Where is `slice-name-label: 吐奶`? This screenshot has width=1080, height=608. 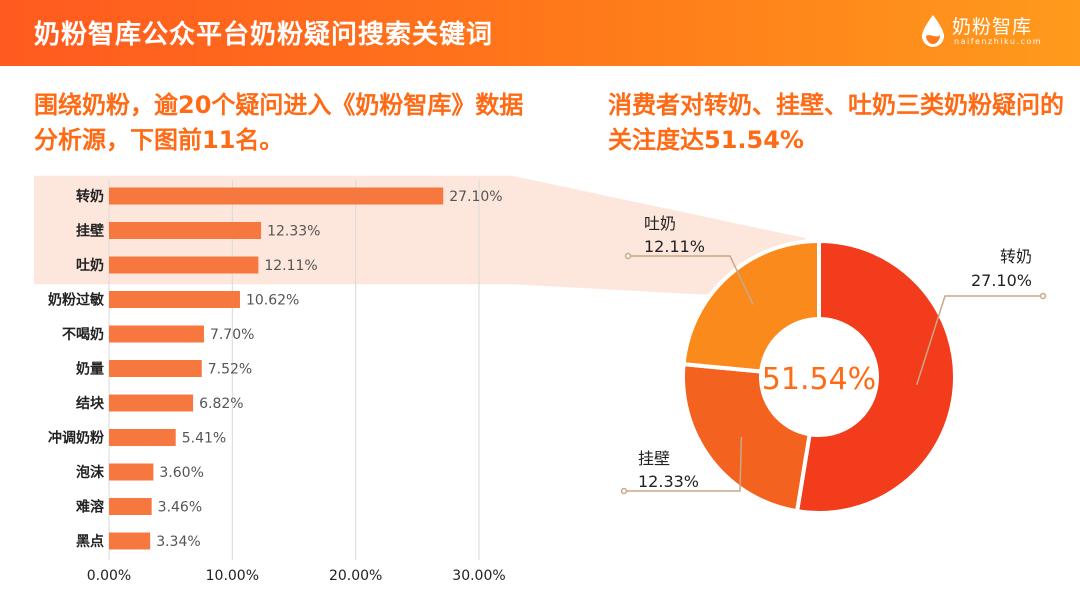 slice-name-label: 吐奶 is located at coordinates (660, 223).